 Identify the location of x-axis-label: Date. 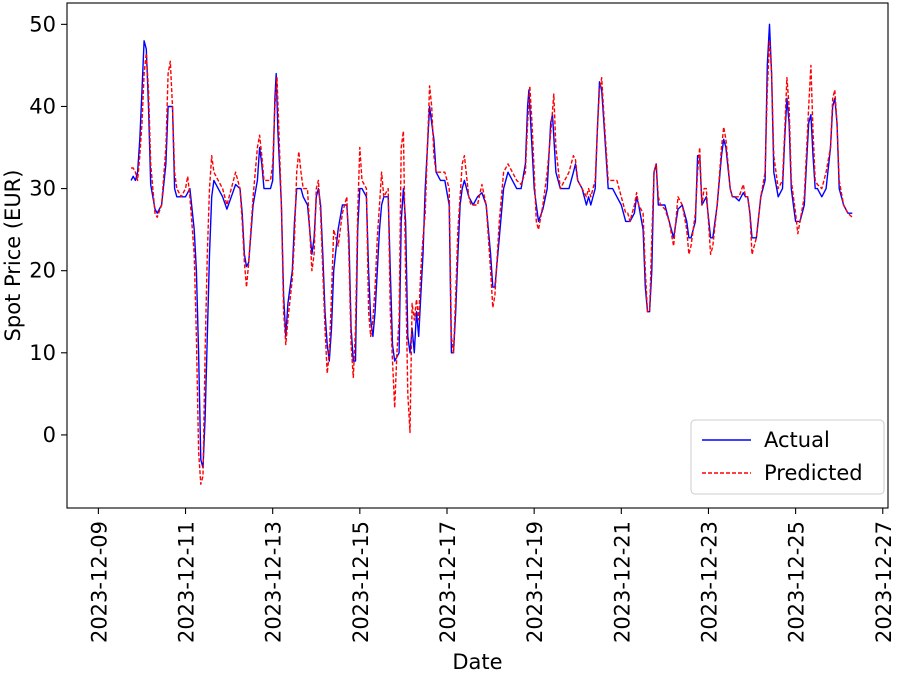
(477, 662).